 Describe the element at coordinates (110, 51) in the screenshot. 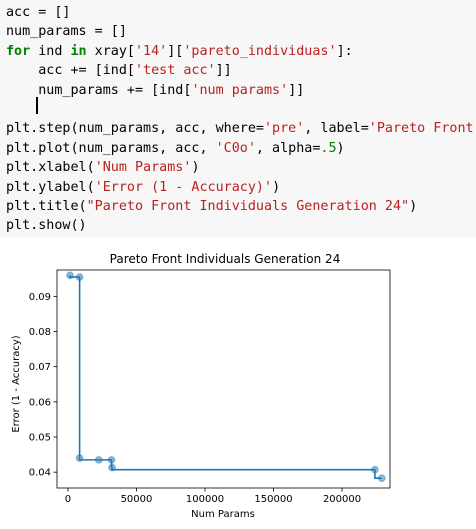

I see `code-token: xray[` at that location.